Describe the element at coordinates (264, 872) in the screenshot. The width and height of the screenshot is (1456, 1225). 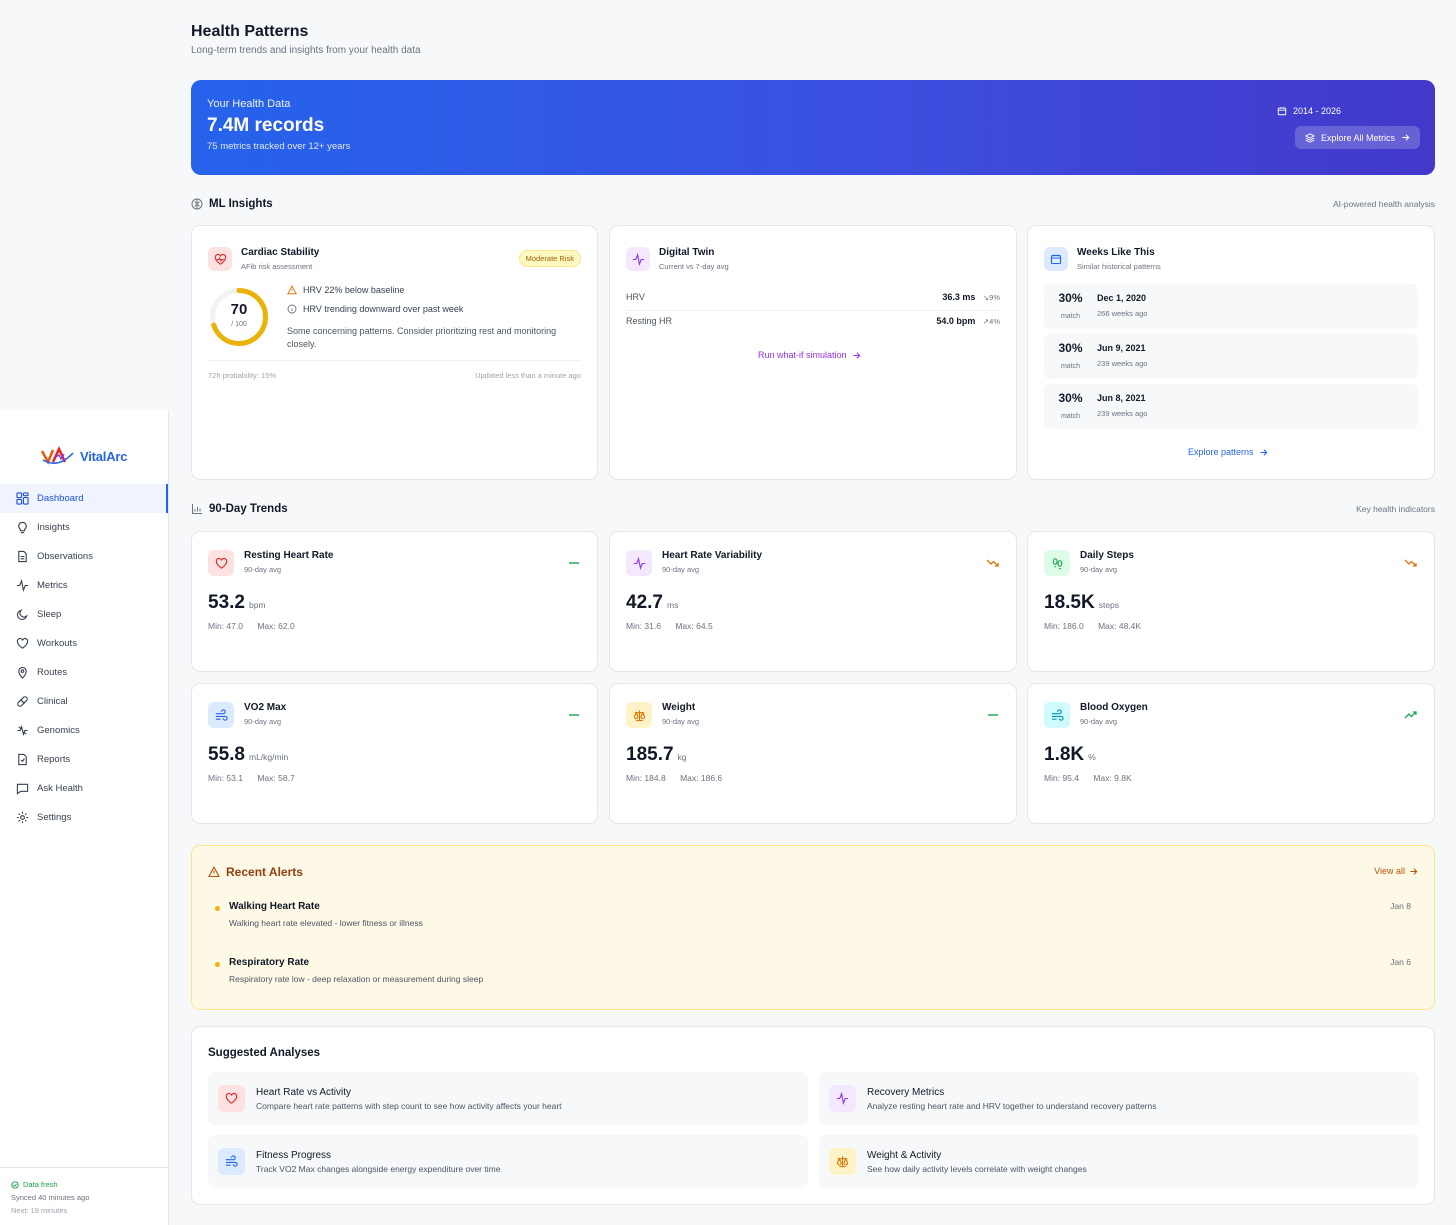
I see `alerts-title: Recent Alerts` at that location.